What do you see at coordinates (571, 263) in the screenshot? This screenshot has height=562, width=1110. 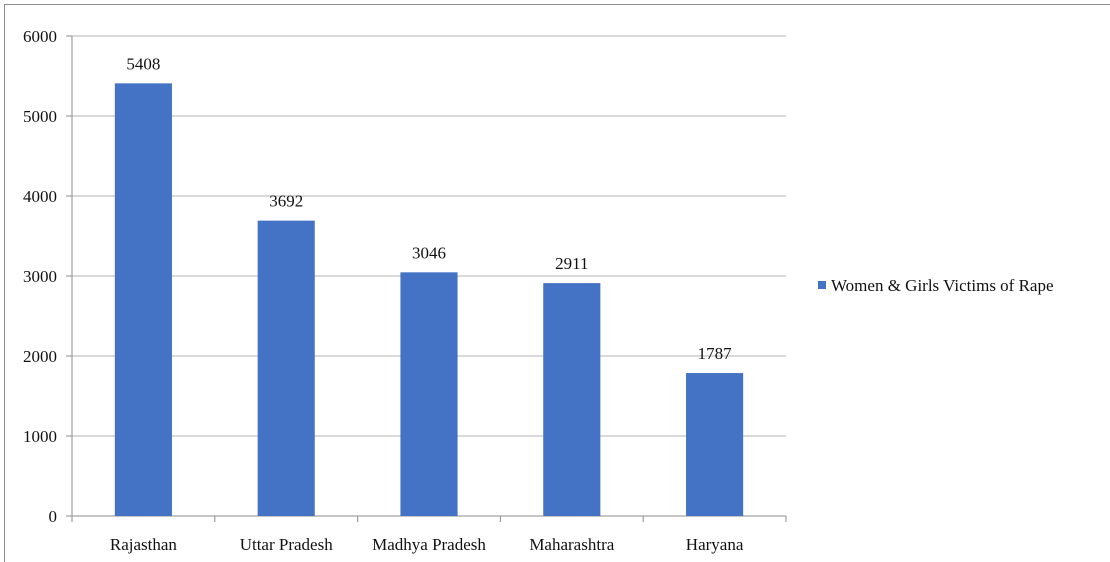 I see `data-label: 2911` at bounding box center [571, 263].